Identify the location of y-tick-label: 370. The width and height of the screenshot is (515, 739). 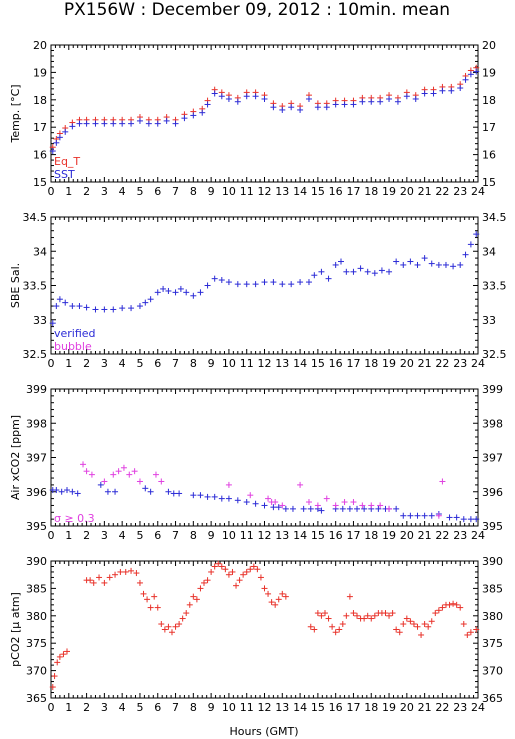
(36, 671).